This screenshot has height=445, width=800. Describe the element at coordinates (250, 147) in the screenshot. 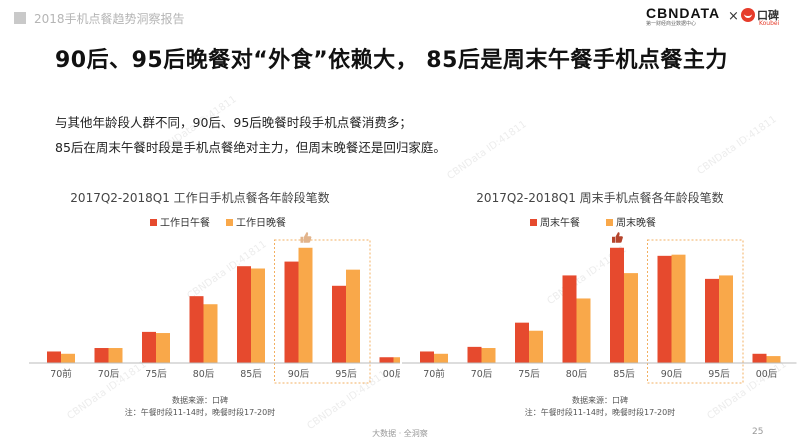

I see `description-line-2: 85后在周末午餐时段是手机点餐绝对主力，但周末晚餐还是回归家庭。` at that location.